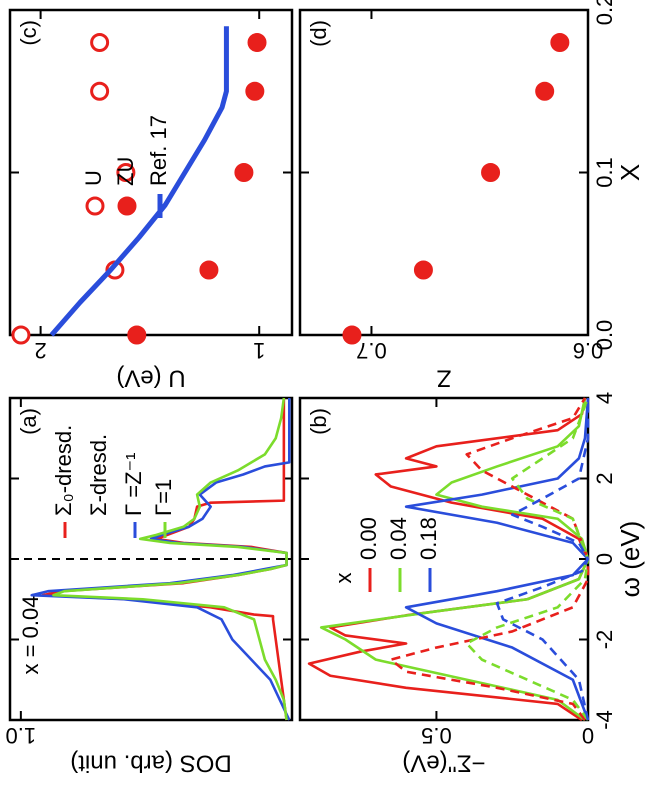  What do you see at coordinates (428, 538) in the screenshot?
I see `legend-label: 0.18` at bounding box center [428, 538].